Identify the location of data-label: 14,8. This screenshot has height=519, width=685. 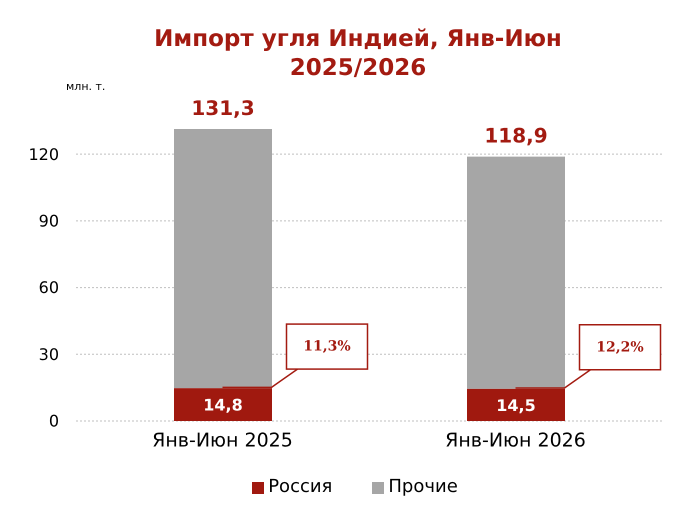
(223, 404).